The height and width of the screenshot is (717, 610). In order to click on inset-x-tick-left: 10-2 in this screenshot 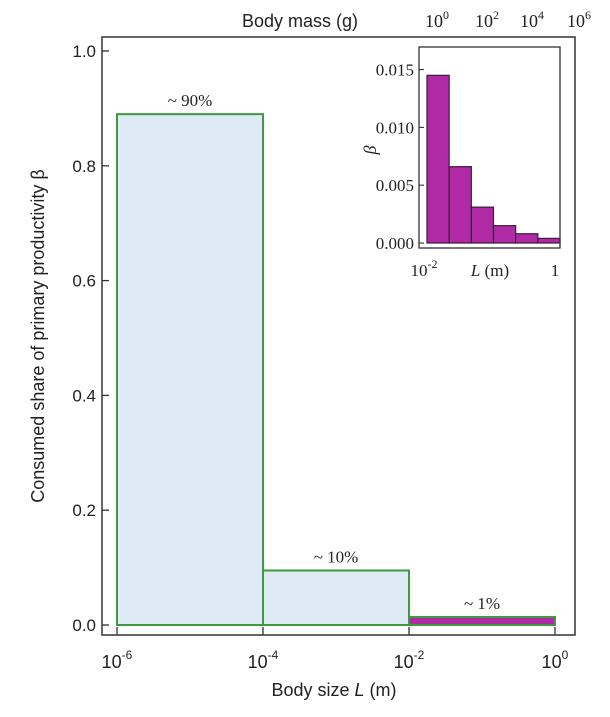, I will do `click(424, 268)`.